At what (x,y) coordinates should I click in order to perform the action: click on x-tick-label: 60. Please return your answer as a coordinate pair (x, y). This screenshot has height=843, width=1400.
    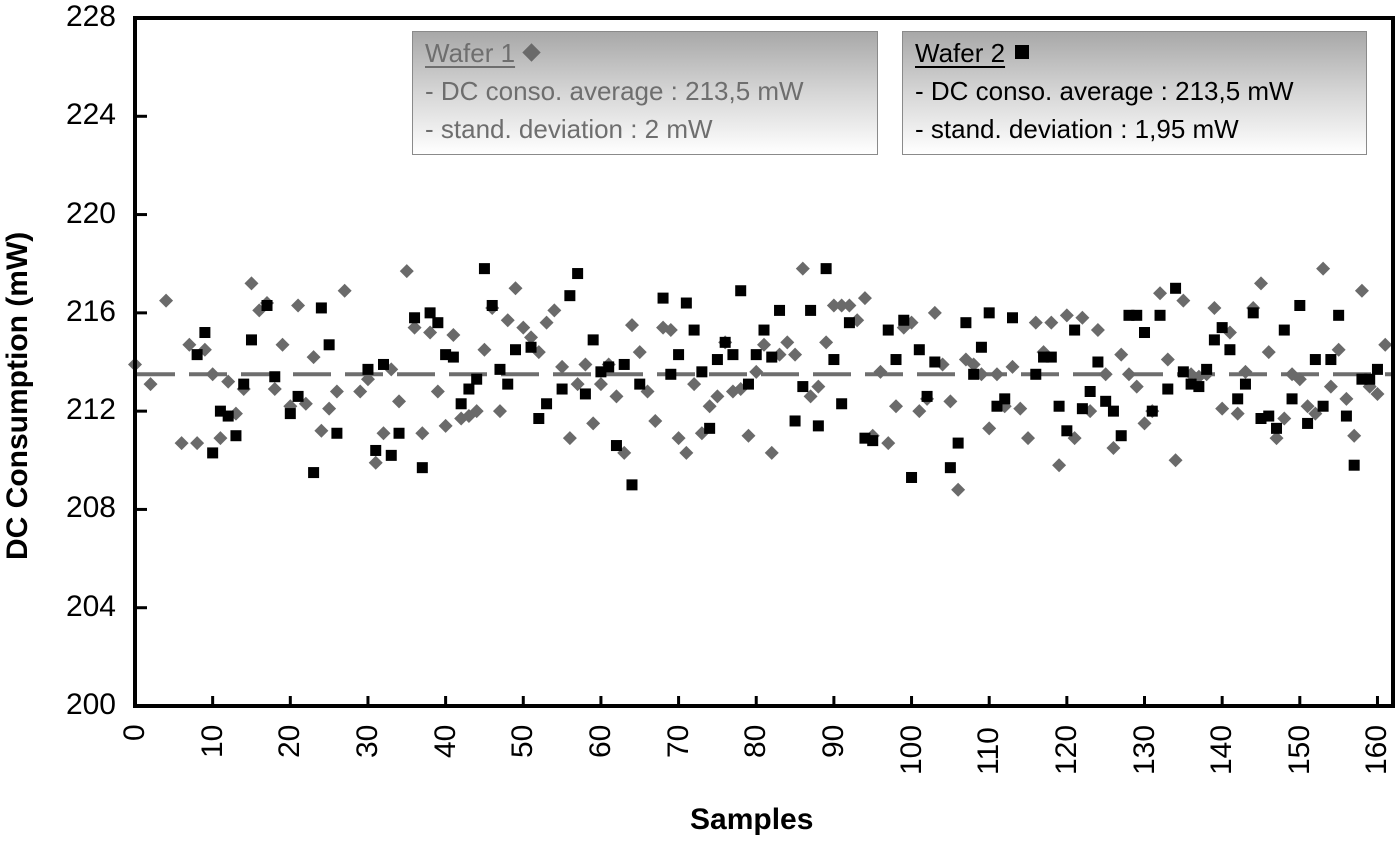
    Looking at the image, I should click on (600, 741).